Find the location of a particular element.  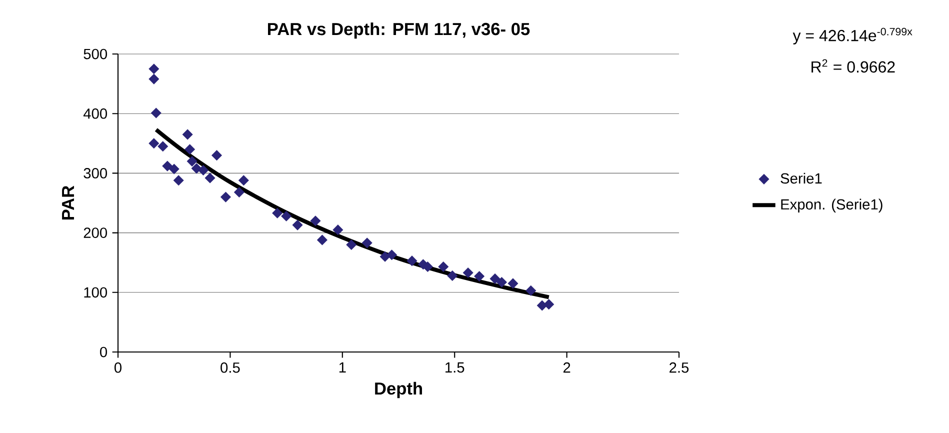

y-tick-label: 500 is located at coordinates (96, 54).